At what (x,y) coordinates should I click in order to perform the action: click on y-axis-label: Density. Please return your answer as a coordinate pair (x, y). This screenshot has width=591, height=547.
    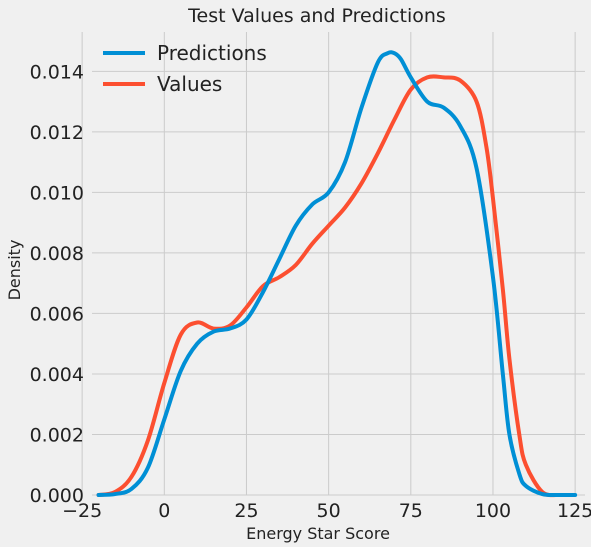
    Looking at the image, I should click on (14, 270).